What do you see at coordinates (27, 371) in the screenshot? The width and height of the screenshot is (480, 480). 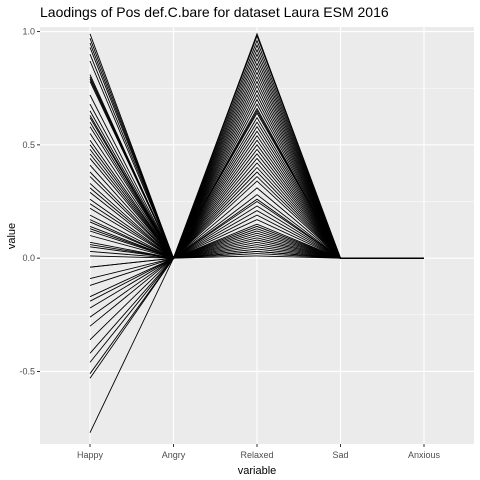 I see `y-tick-label: -0.5` at bounding box center [27, 371].